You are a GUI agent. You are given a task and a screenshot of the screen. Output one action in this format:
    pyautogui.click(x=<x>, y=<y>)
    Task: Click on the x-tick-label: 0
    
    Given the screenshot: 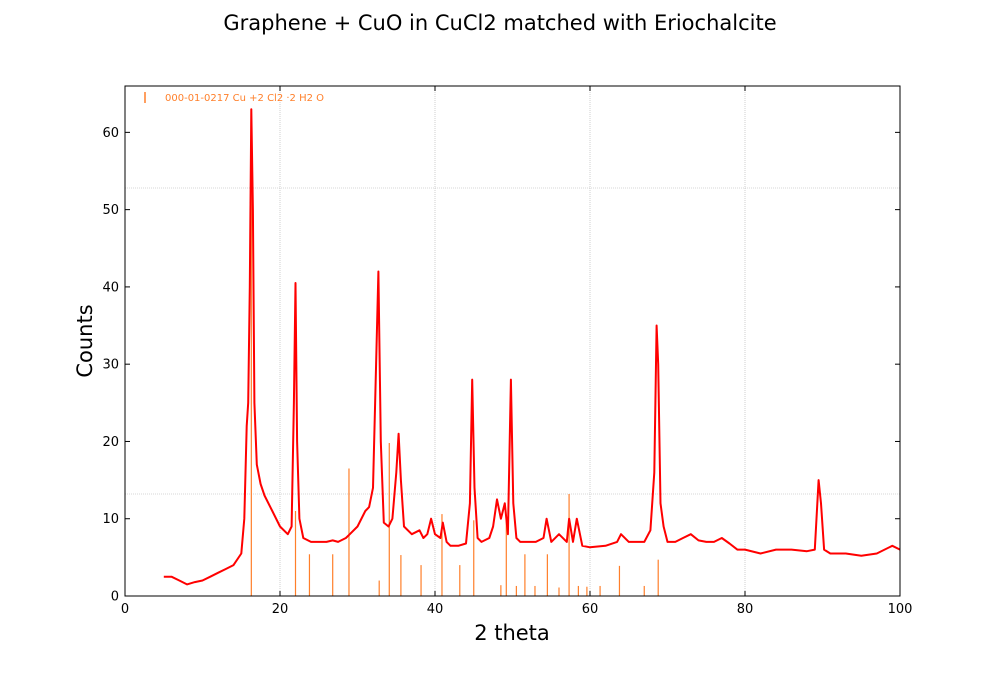 What is the action you would take?
    pyautogui.click(x=125, y=609)
    